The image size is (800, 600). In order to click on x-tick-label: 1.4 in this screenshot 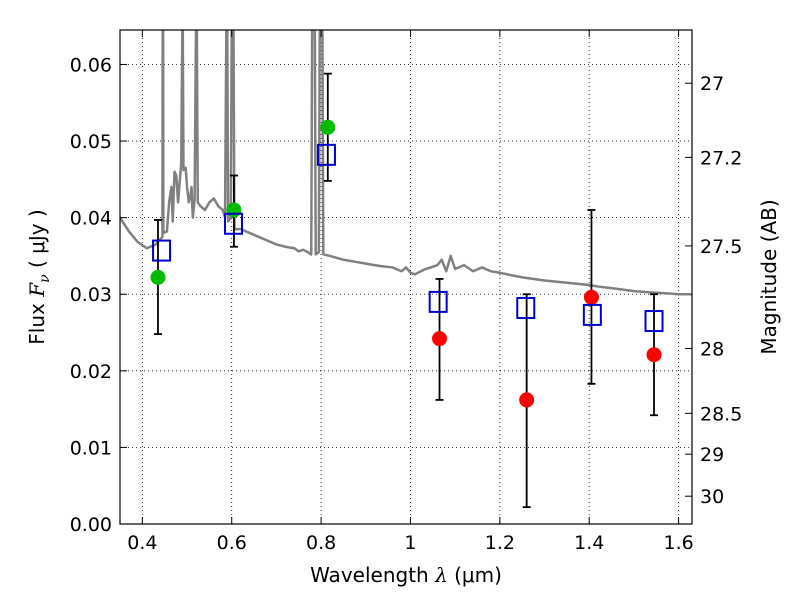, I will do `click(589, 543)`.